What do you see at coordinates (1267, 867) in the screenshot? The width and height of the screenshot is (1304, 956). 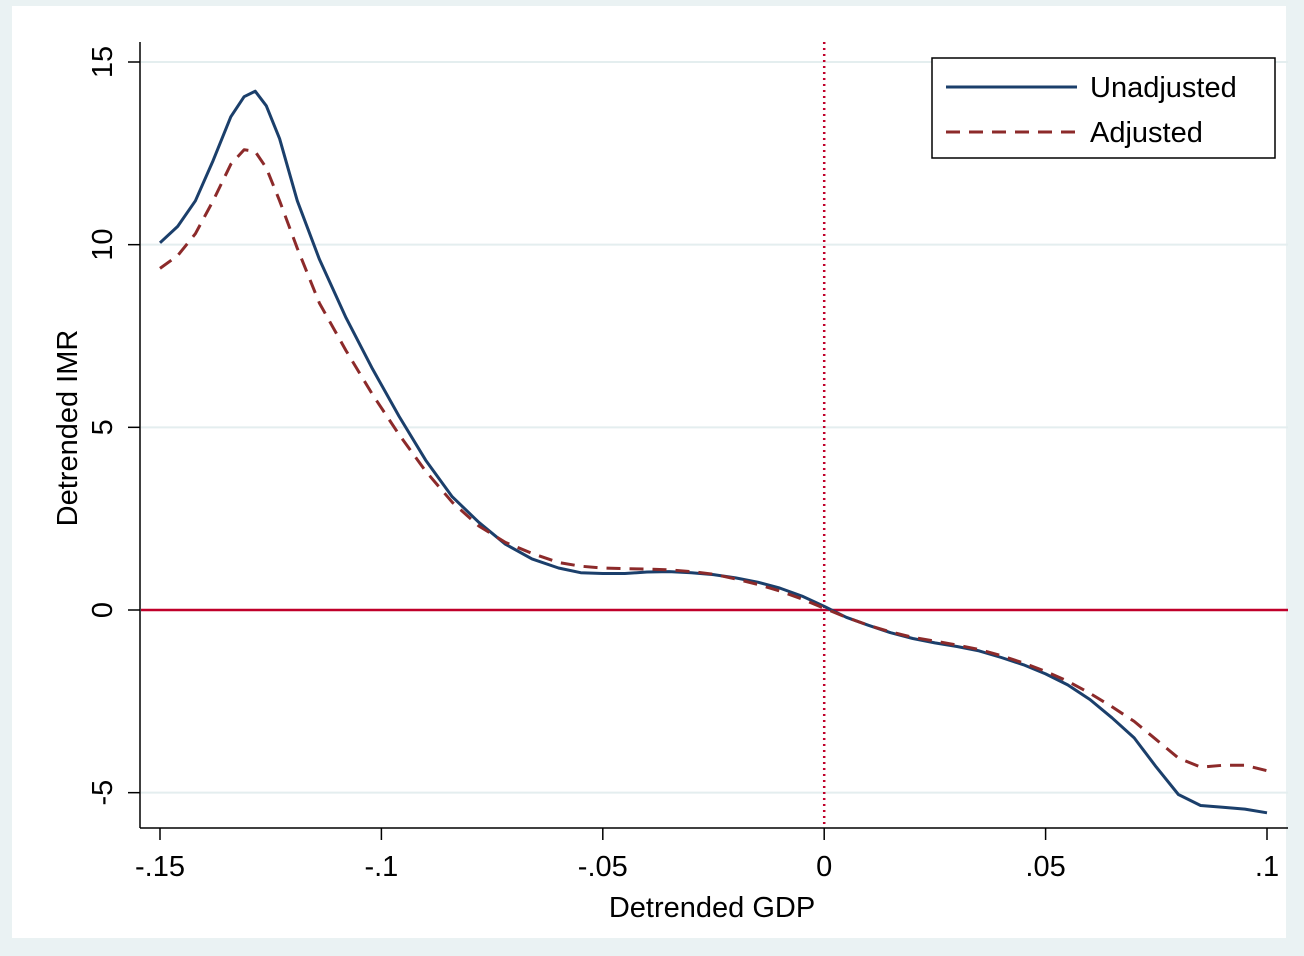 I see `x-tick-label-5: .1` at bounding box center [1267, 867].